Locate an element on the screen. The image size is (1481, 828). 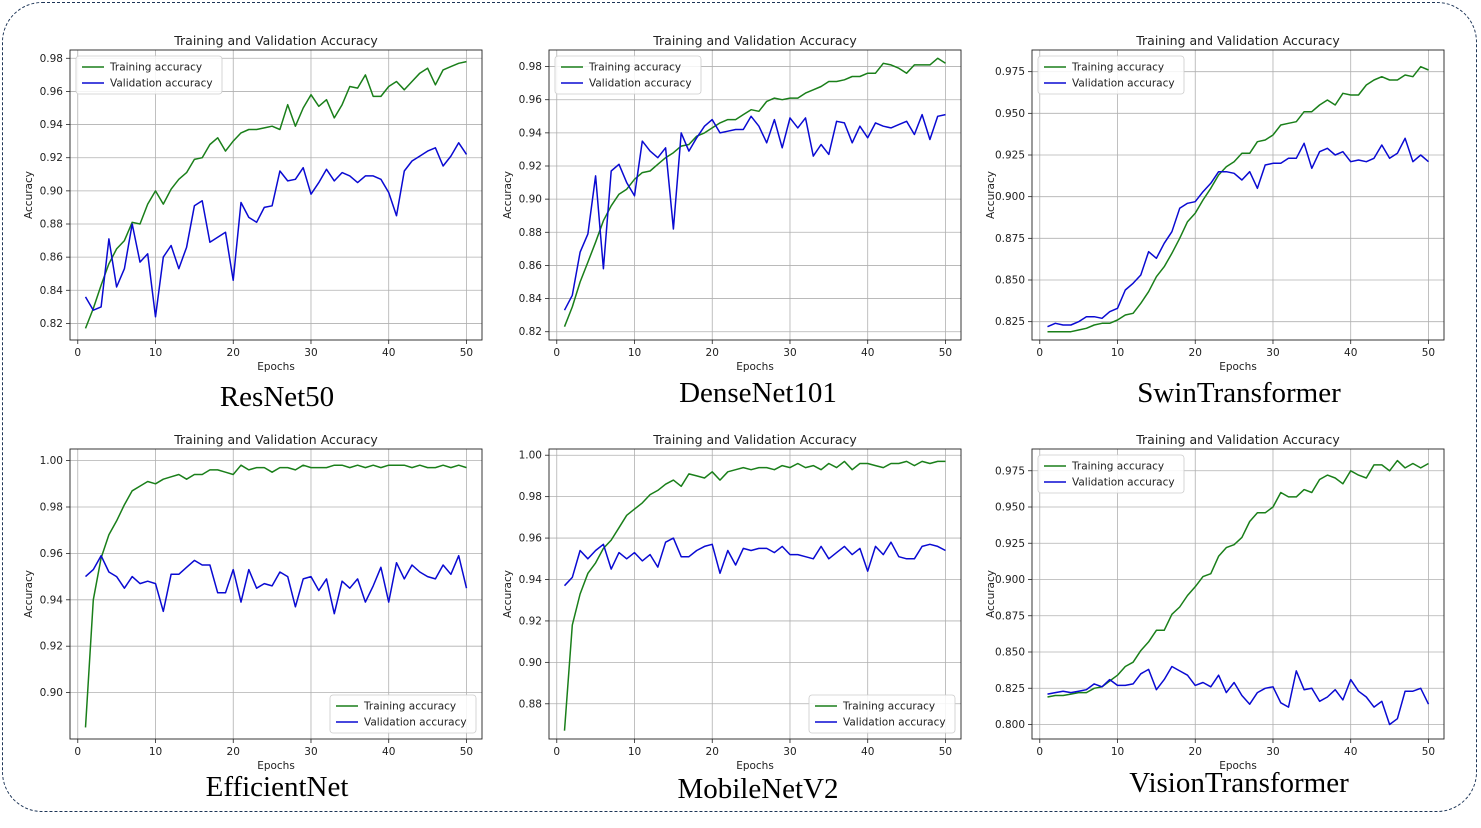
model-name-caption: EfficientNet is located at coordinates (277, 787).